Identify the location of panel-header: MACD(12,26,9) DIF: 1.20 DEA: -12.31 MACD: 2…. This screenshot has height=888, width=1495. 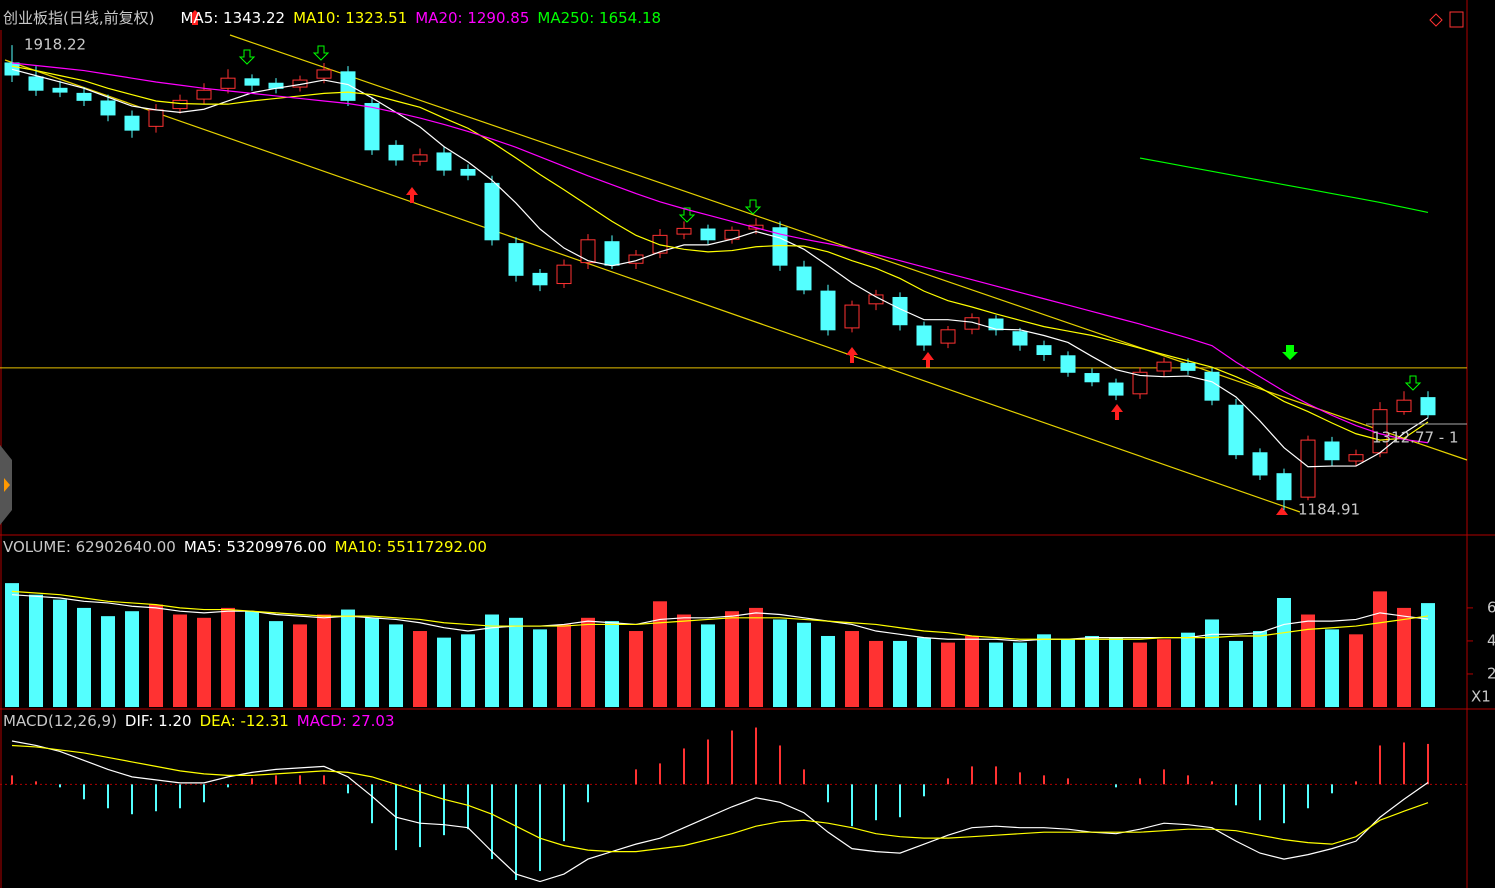
(199, 721).